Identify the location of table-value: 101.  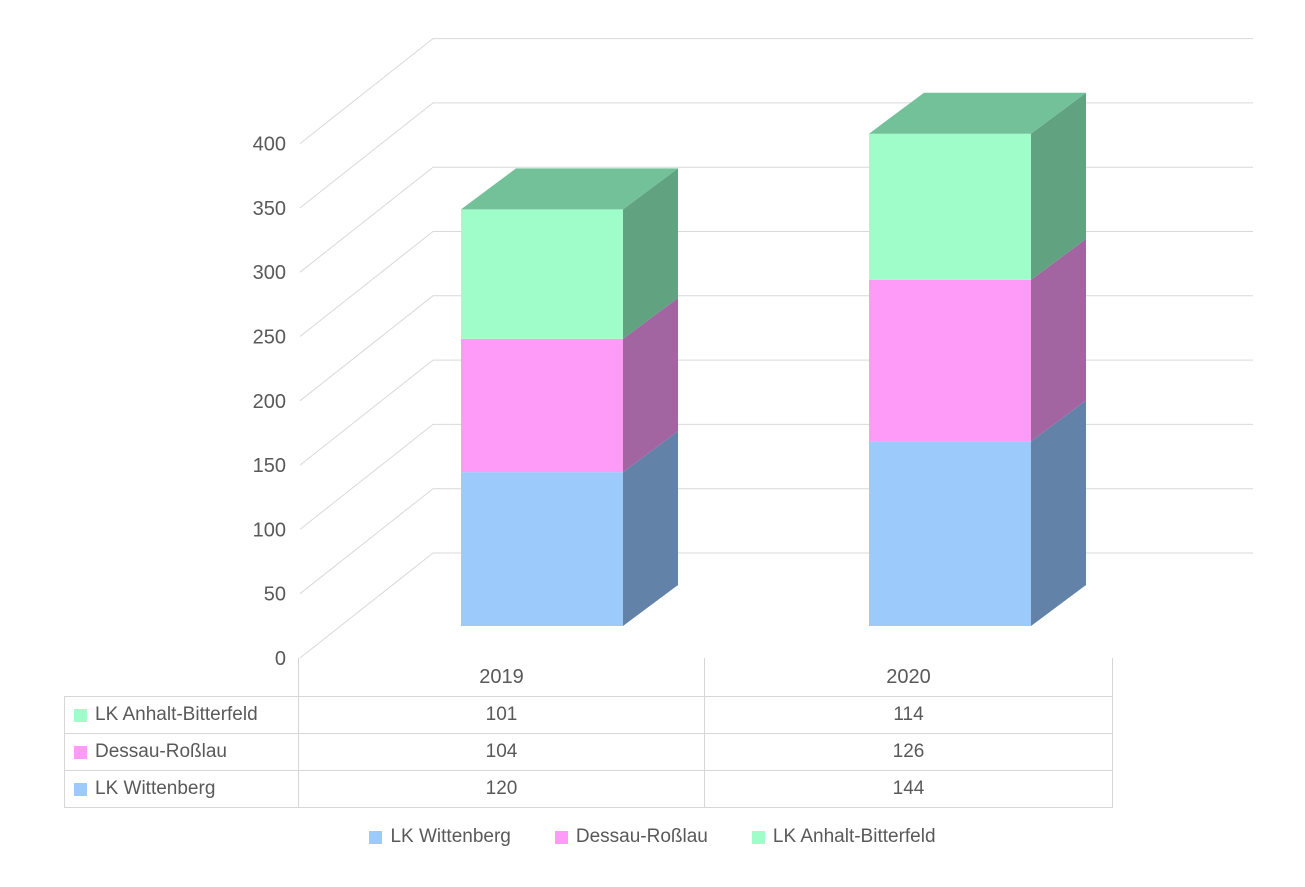
(501, 715).